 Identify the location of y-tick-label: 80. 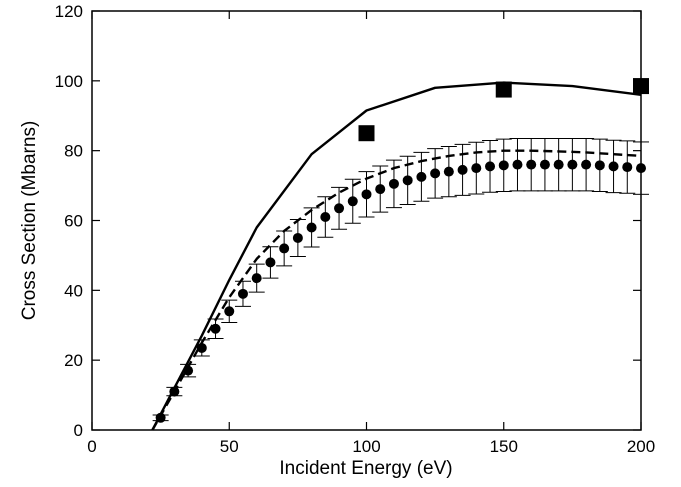
(73, 151).